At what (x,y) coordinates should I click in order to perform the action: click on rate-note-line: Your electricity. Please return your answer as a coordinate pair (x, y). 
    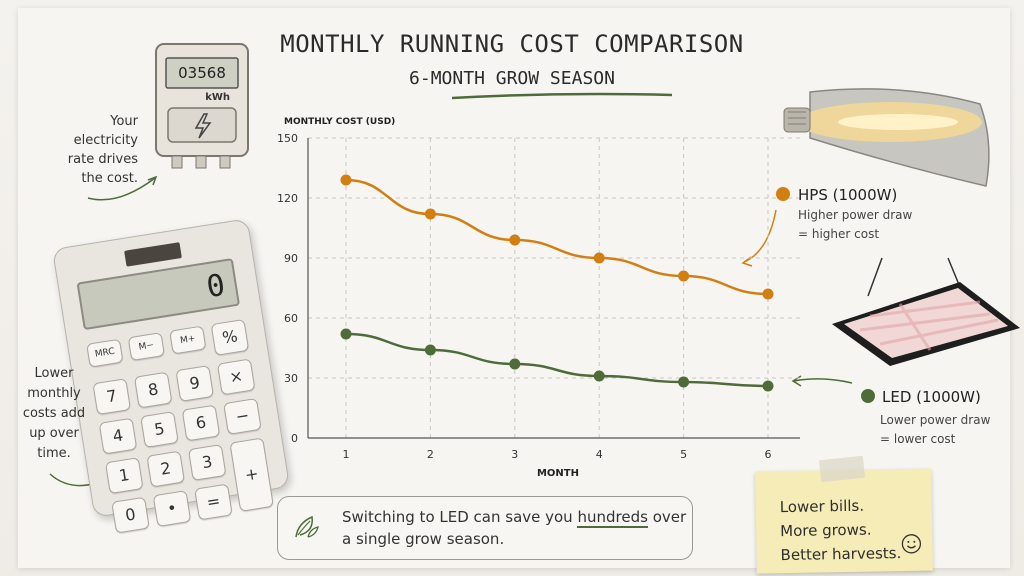
    Looking at the image, I should click on (105, 131).